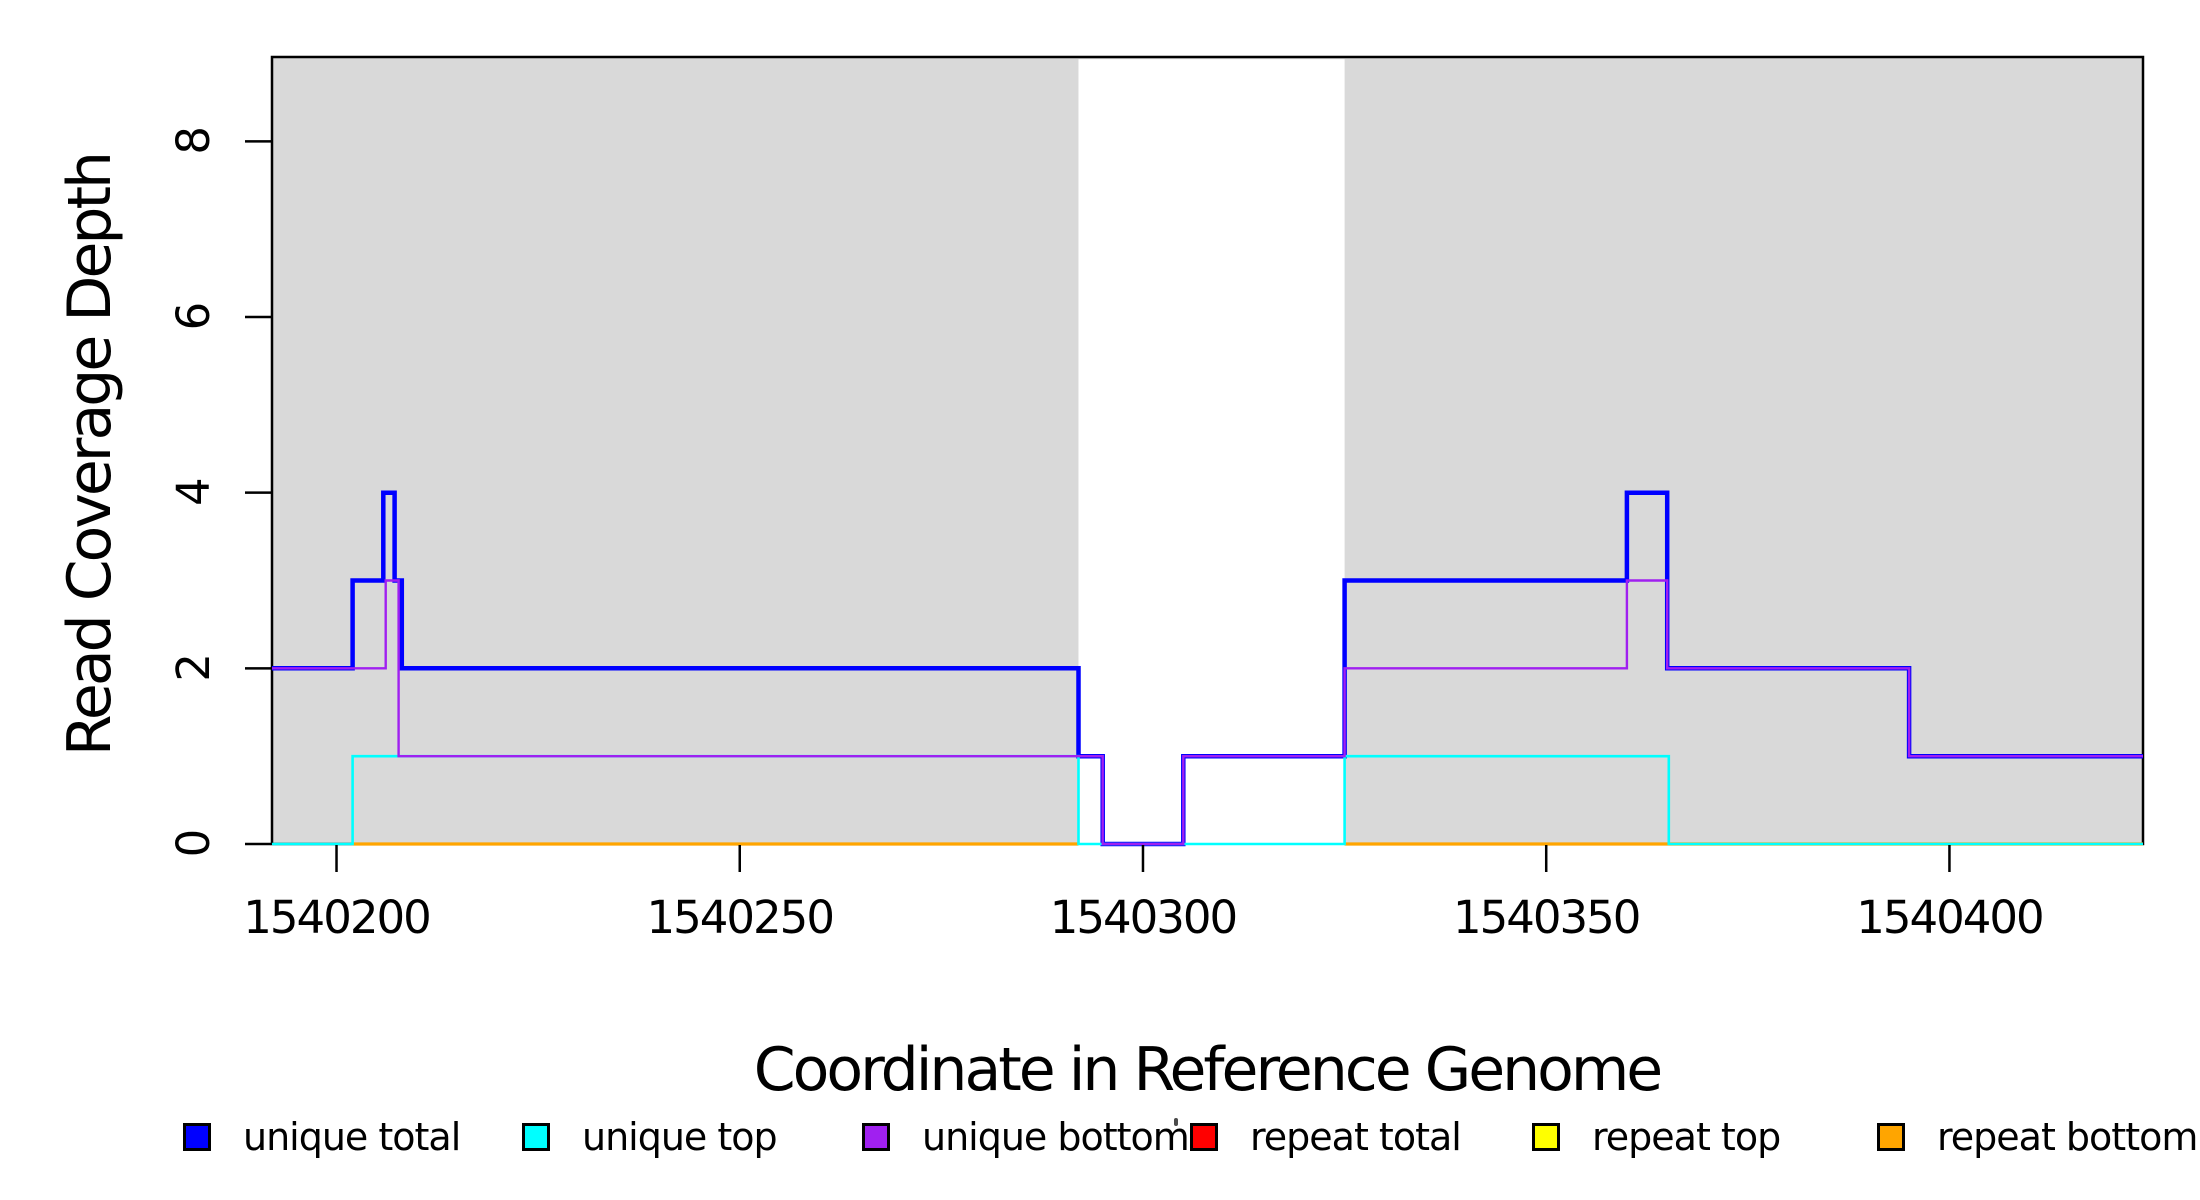  I want to click on series-line-unique-top, so click(1207, 800).